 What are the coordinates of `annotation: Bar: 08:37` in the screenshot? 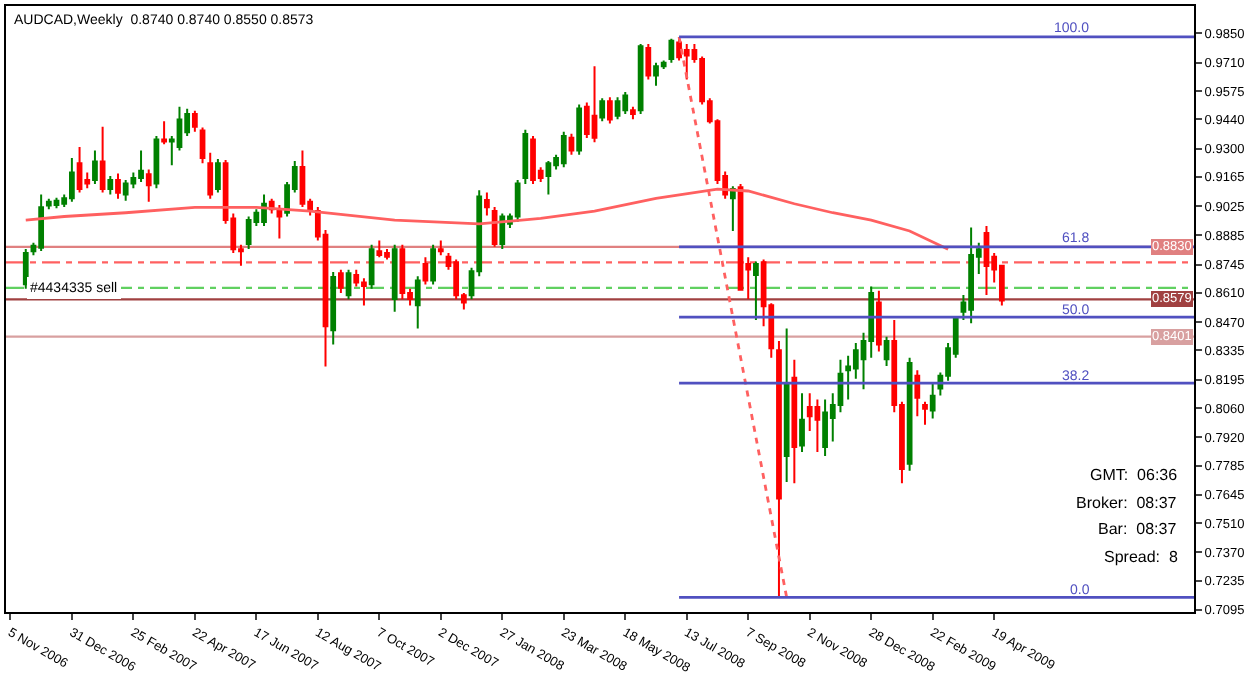 It's located at (1138, 529).